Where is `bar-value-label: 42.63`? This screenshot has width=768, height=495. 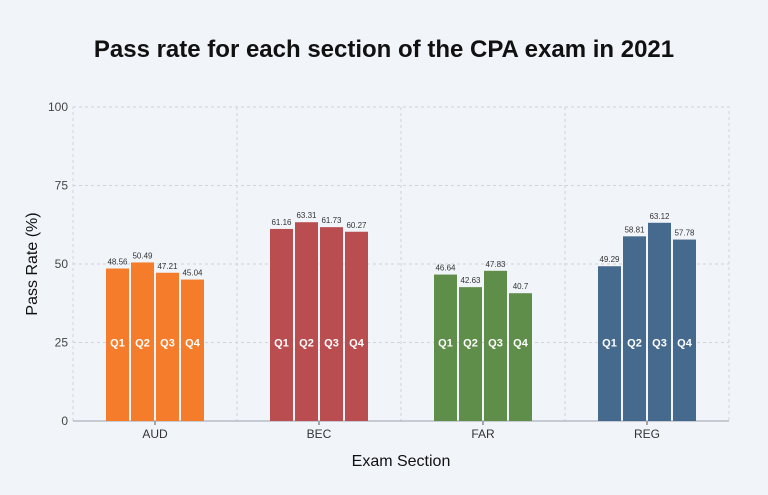 bar-value-label: 42.63 is located at coordinates (470, 280).